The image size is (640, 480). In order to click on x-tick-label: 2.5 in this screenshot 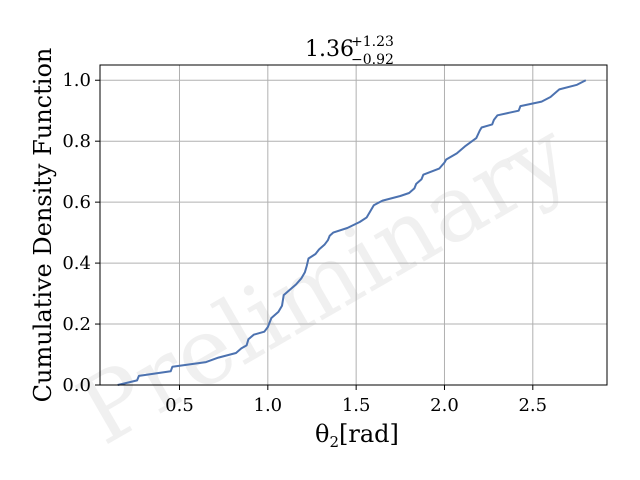, I will do `click(532, 405)`.